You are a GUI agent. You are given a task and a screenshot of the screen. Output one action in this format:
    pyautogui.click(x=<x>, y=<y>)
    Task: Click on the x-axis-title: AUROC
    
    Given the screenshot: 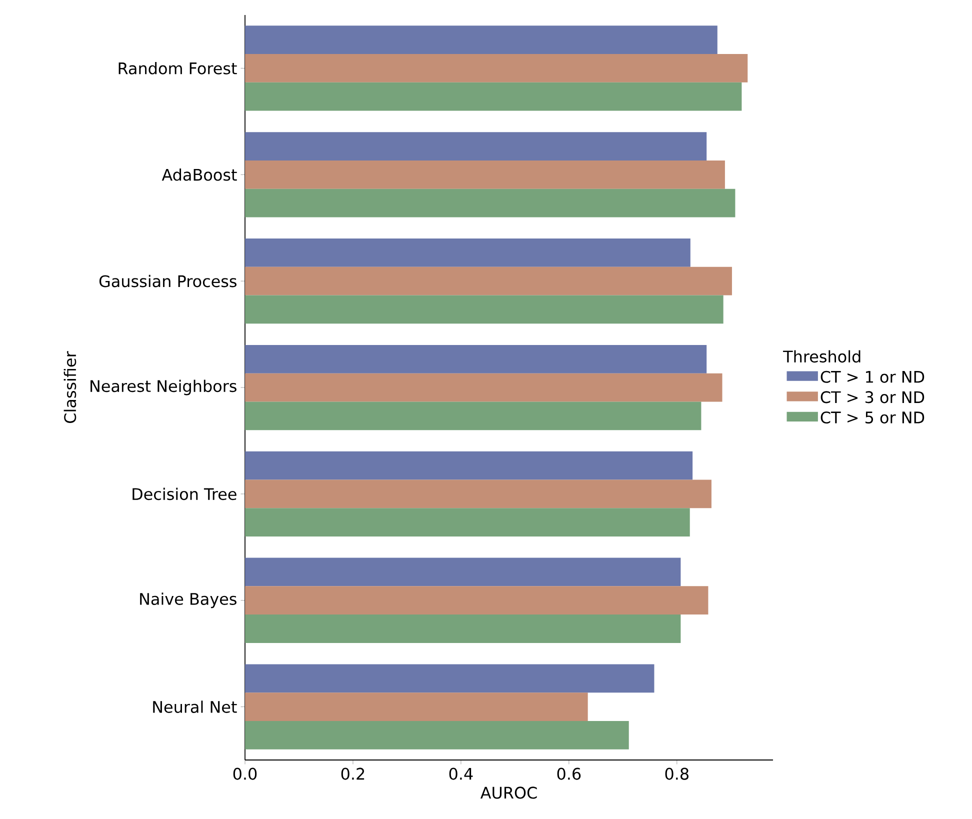 What is the action you would take?
    pyautogui.click(x=508, y=792)
    